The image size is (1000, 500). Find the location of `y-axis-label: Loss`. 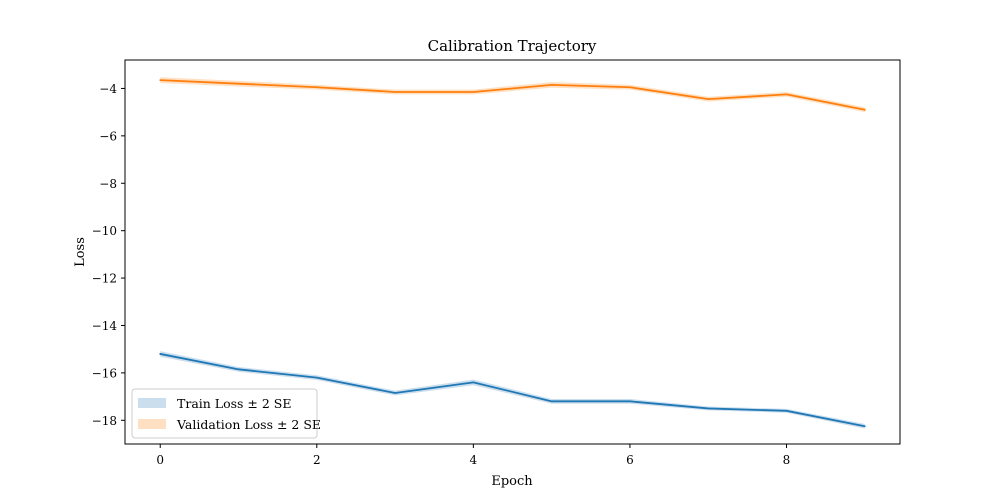

y-axis-label: Loss is located at coordinates (80, 252).